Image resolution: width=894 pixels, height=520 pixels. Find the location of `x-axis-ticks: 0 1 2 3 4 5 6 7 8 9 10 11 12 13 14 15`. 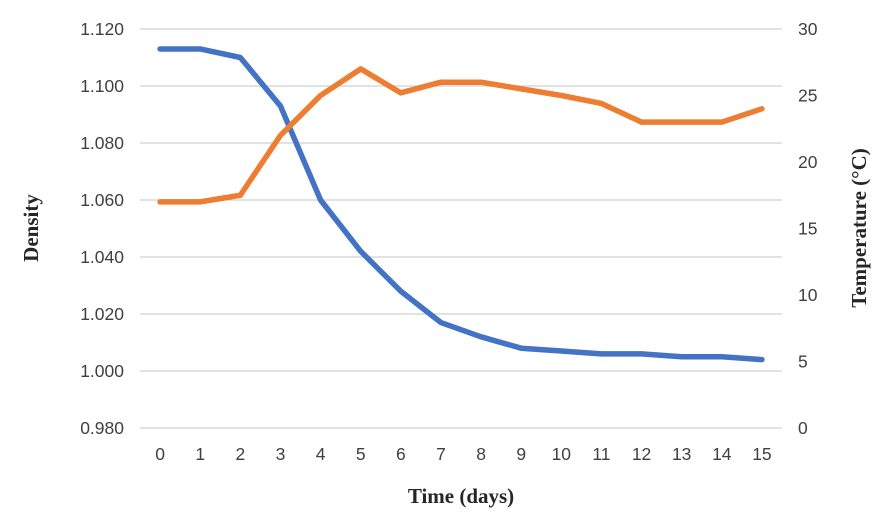

x-axis-ticks: 0 1 2 3 4 5 6 7 8 9 10 11 12 13 14 15 is located at coordinates (463, 454).